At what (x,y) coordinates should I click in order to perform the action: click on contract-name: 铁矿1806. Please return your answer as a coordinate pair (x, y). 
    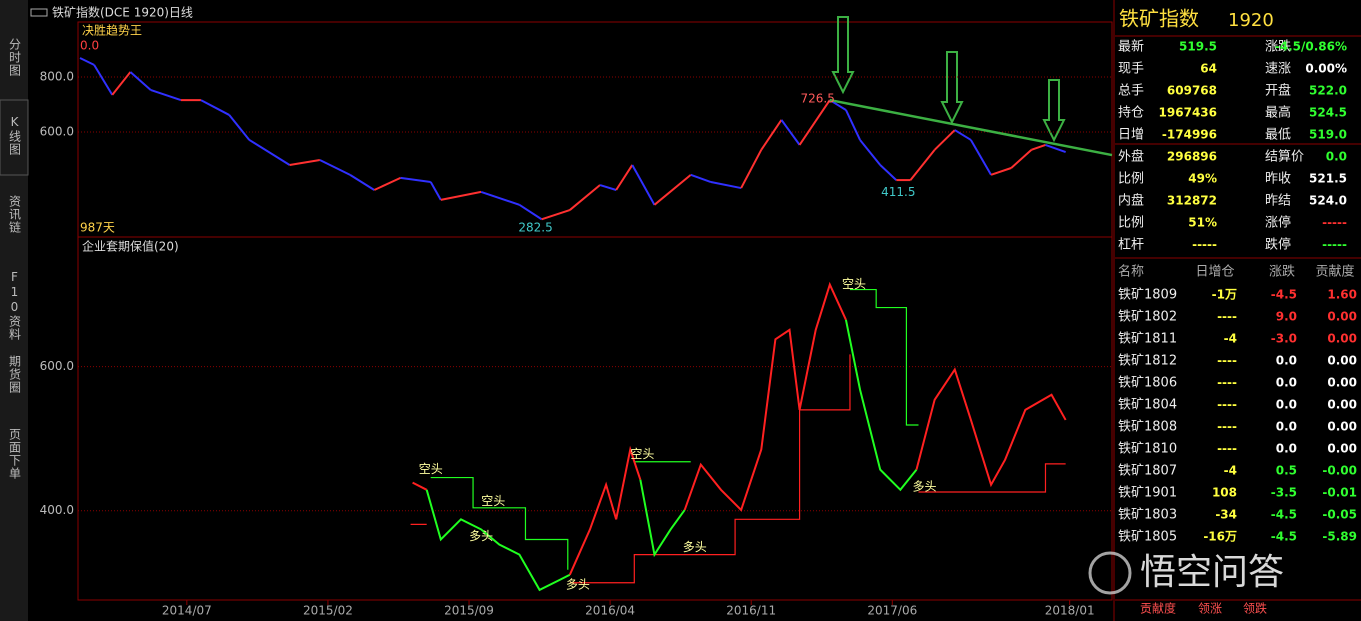
    Looking at the image, I should click on (1147, 383).